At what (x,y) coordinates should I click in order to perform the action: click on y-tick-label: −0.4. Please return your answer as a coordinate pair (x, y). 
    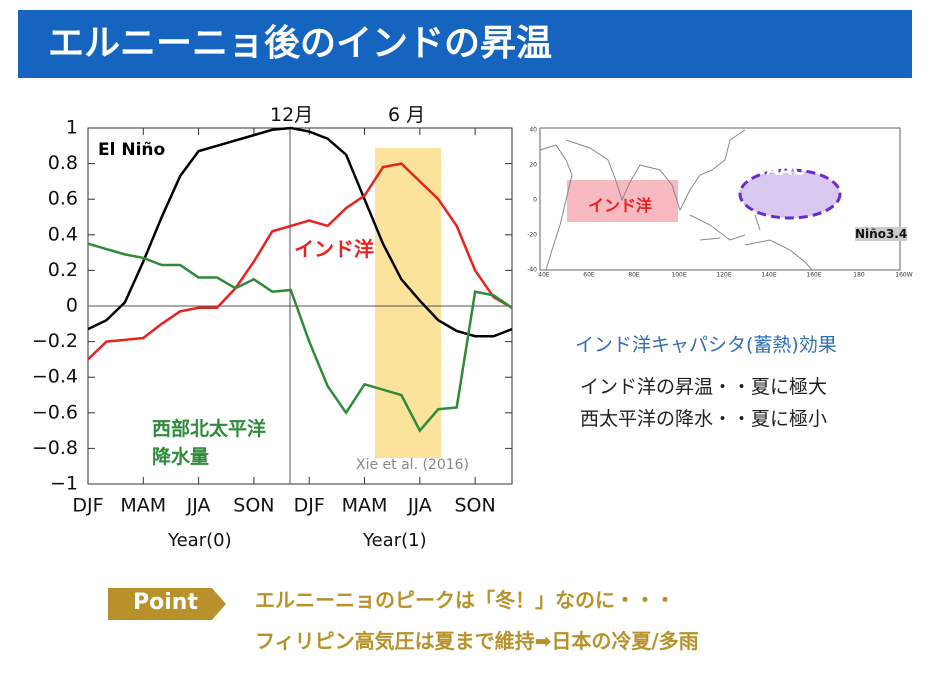
    Looking at the image, I should click on (55, 377).